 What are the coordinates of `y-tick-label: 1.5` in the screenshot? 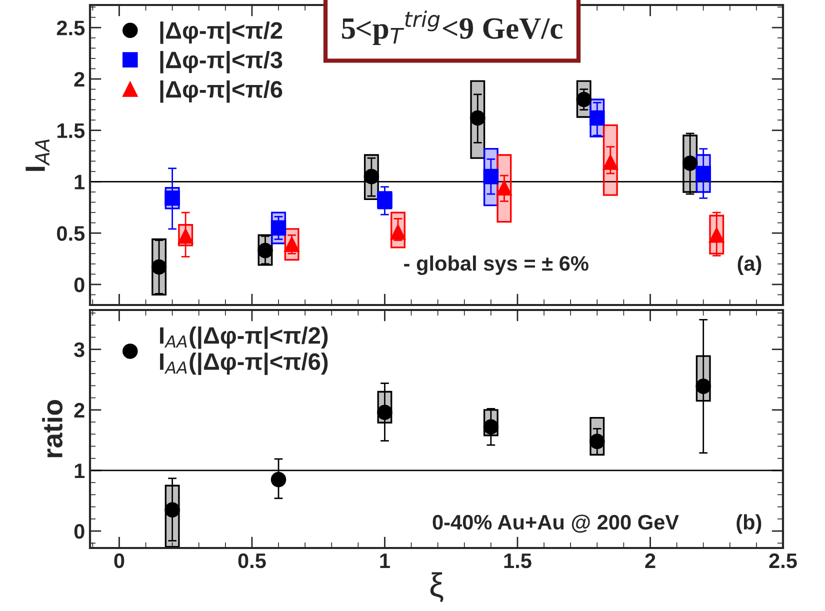 It's located at (71, 131).